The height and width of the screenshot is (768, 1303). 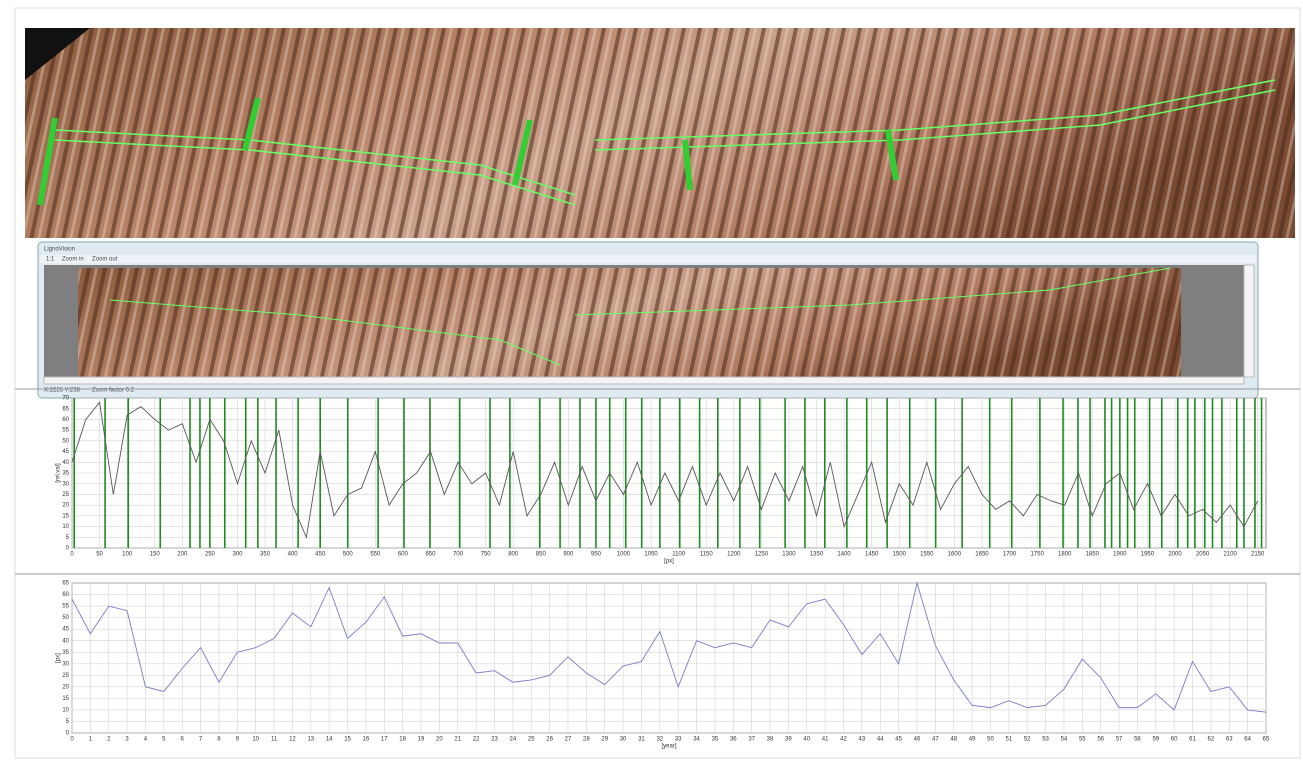 What do you see at coordinates (494, 740) in the screenshot?
I see `x-tick-label: 23` at bounding box center [494, 740].